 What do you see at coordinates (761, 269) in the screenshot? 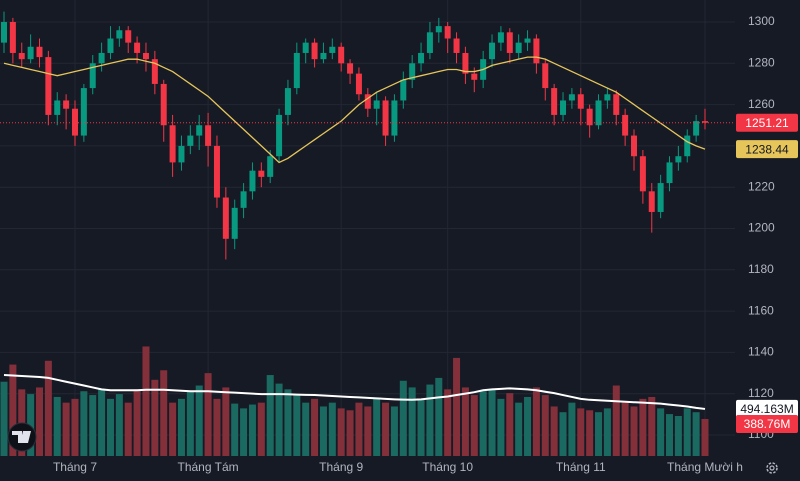
I see `y-tick-label: 1180` at bounding box center [761, 269].